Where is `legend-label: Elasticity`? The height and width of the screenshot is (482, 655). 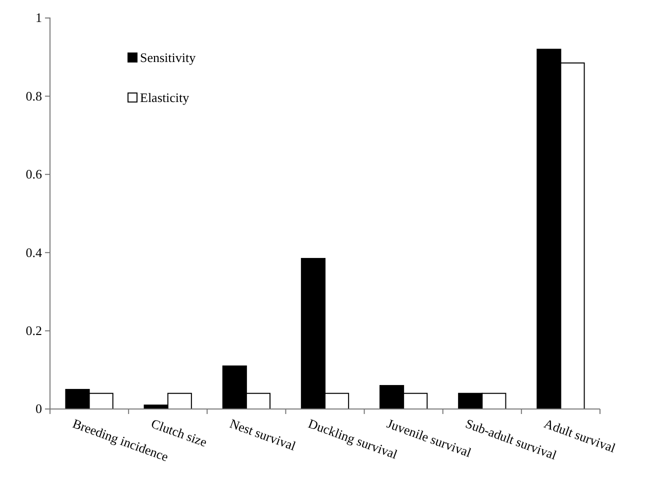 legend-label: Elasticity is located at coordinates (165, 97).